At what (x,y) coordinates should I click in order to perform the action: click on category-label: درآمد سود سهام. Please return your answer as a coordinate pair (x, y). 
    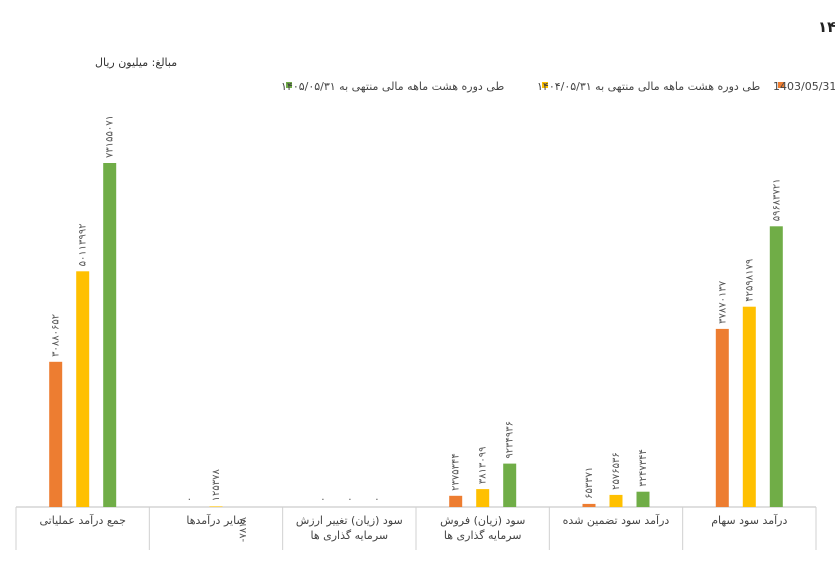
    Looking at the image, I should click on (749, 520).